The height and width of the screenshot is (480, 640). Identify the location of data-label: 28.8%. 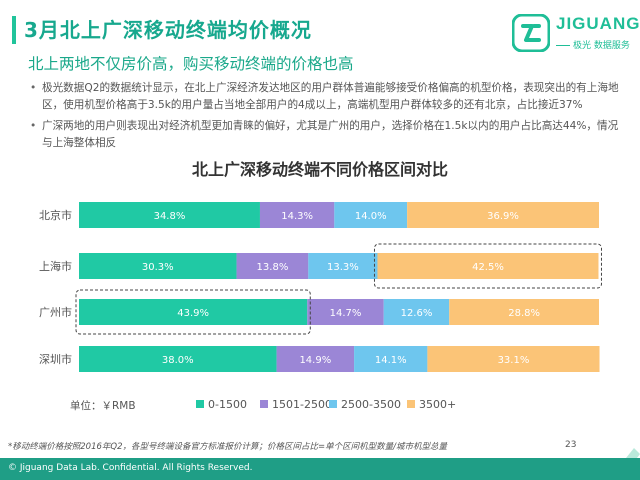
(524, 313).